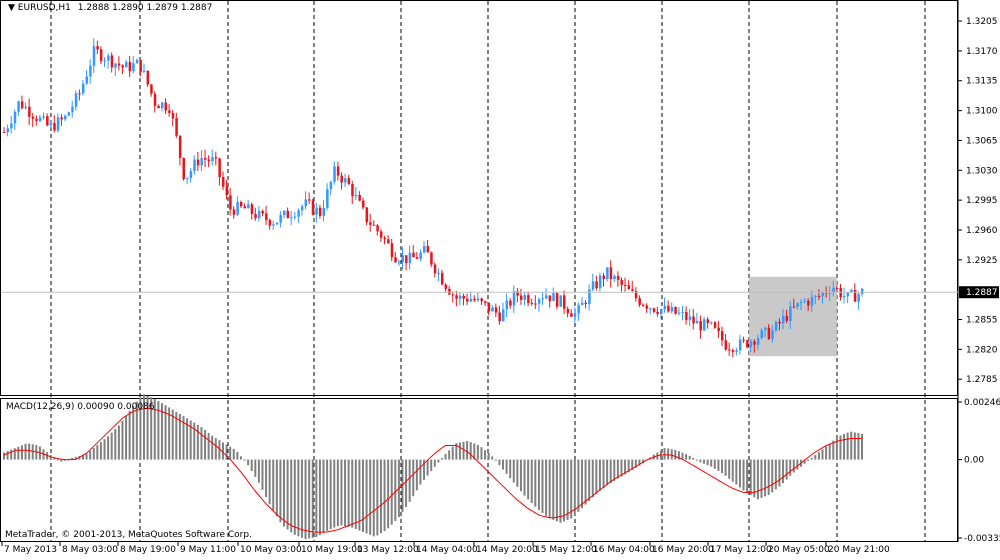 The image size is (1000, 560). What do you see at coordinates (974, 461) in the screenshot?
I see `macd-tick-label: 0.00` at bounding box center [974, 461].